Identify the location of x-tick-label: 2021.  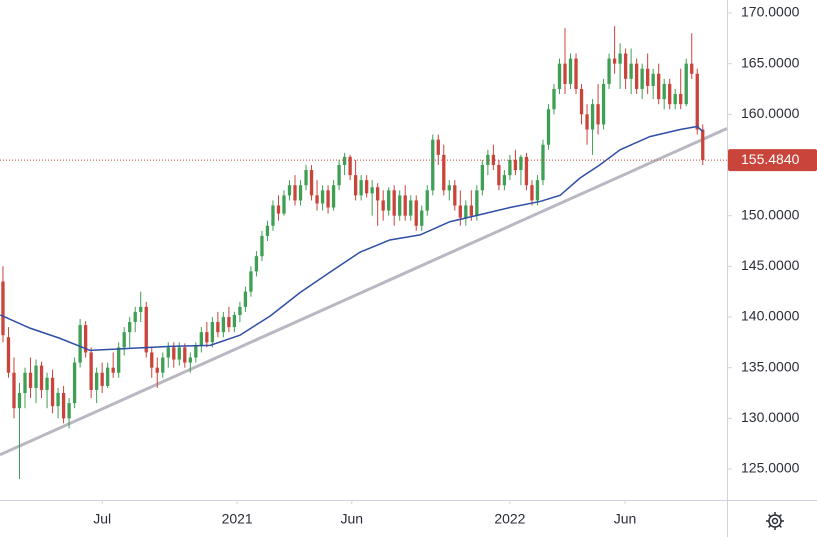
(237, 519).